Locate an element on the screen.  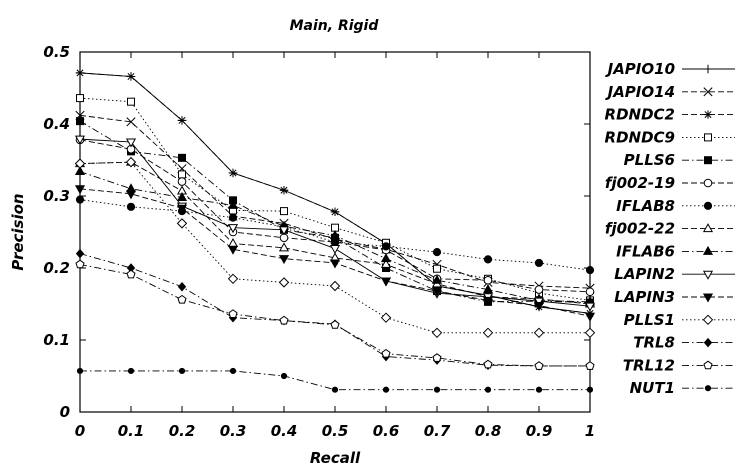
legend-item-lapin2: LAPIN2 is located at coordinates (674, 274).